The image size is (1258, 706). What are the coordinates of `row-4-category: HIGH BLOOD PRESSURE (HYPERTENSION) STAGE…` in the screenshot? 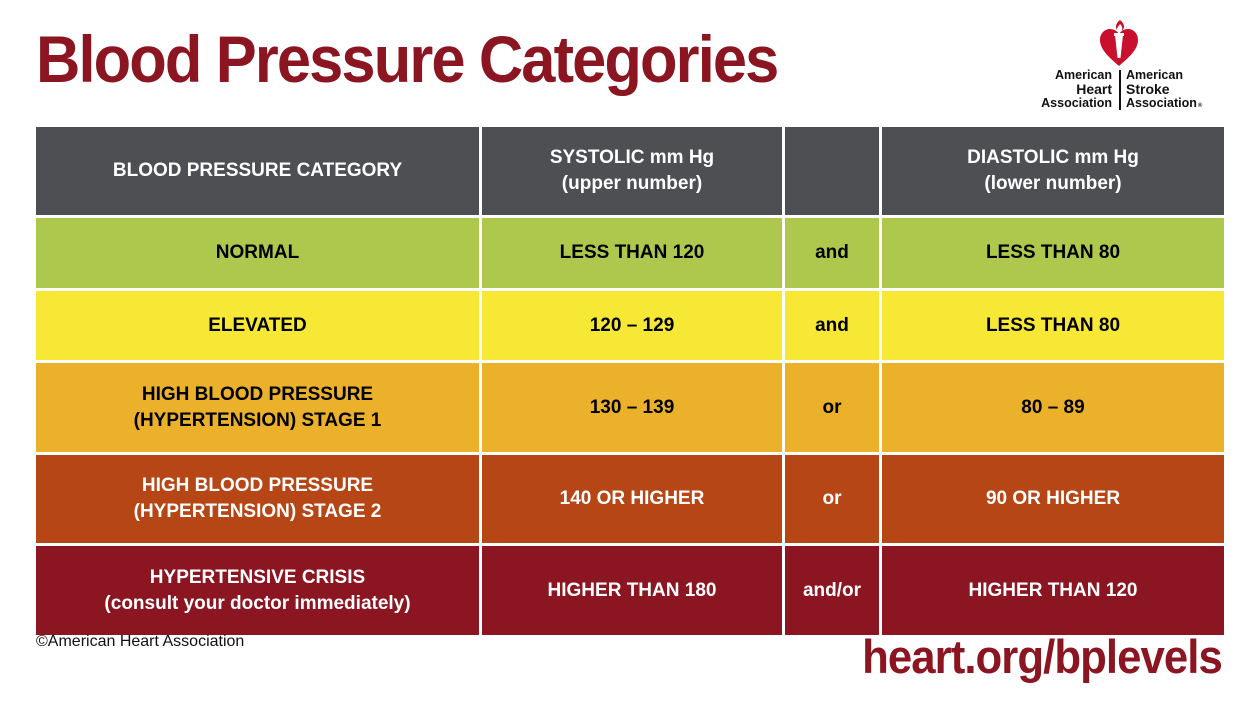 It's located at (257, 499).